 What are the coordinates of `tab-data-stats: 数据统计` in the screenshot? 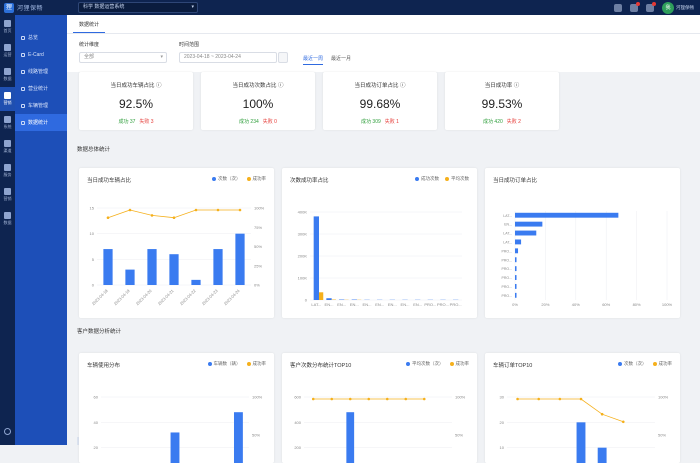 It's located at (89, 27).